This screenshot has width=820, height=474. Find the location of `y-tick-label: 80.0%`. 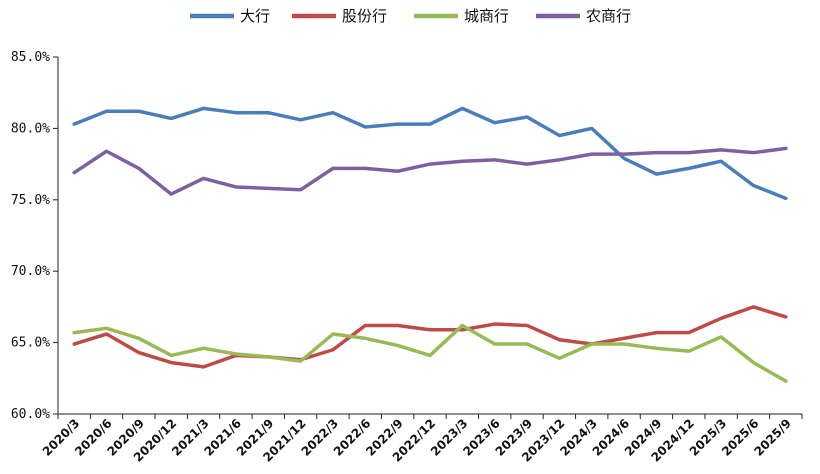

y-tick-label: 80.0% is located at coordinates (30, 128).